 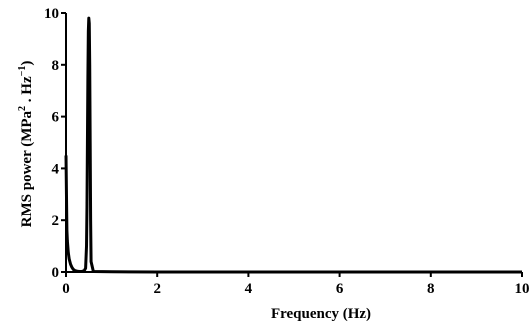 I want to click on x-tick-label: 6, so click(x=340, y=289).